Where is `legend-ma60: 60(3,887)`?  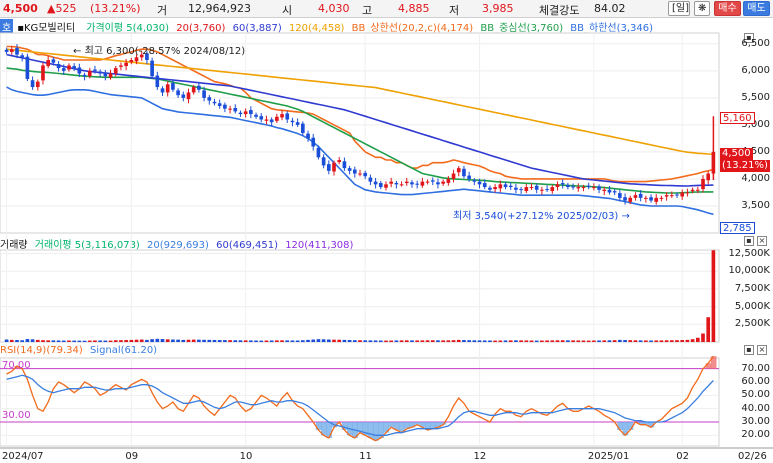
legend-ma60: 60(3,887) is located at coordinates (257, 28).